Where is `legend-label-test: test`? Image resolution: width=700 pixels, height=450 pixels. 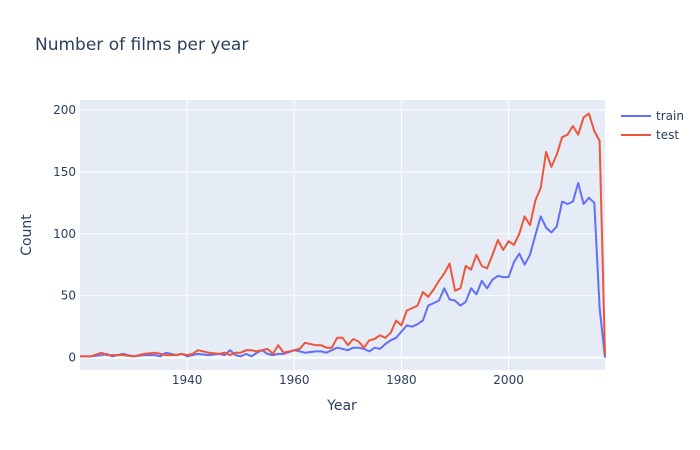 legend-label-test: test is located at coordinates (667, 135).